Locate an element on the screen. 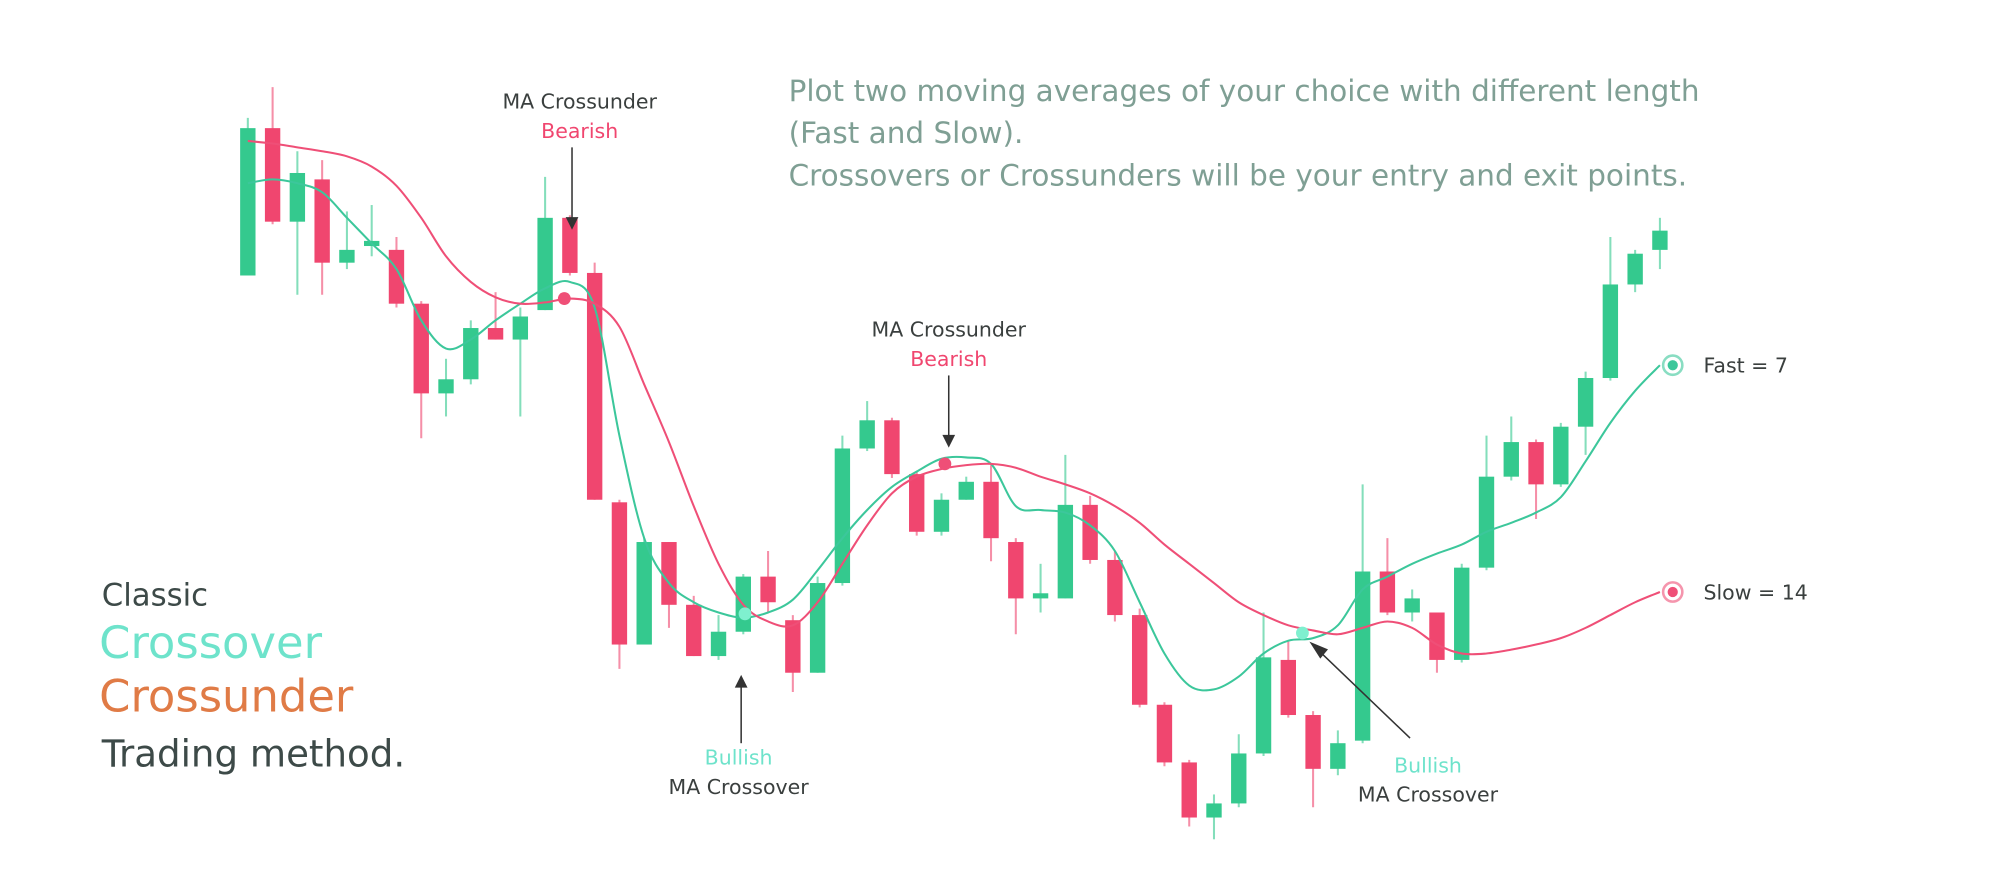 This screenshot has height=888, width=2000. description-line: (Fast and Slow). is located at coordinates (906, 133).